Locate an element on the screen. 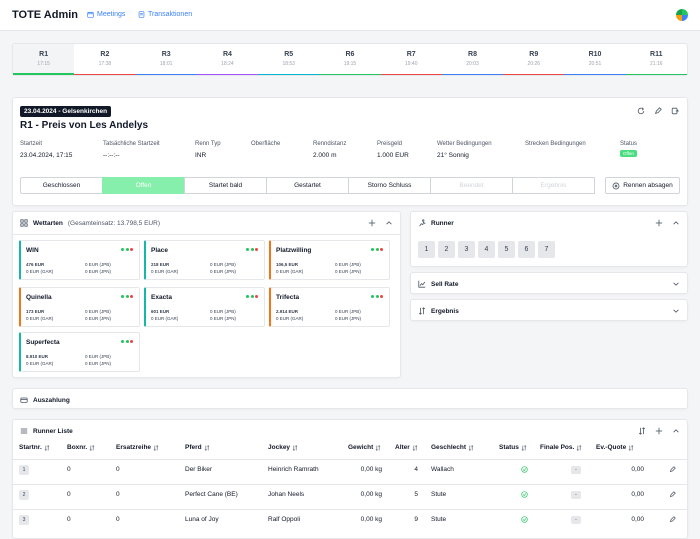 The width and height of the screenshot is (700, 539). status-button: Geschlossen is located at coordinates (61, 185).